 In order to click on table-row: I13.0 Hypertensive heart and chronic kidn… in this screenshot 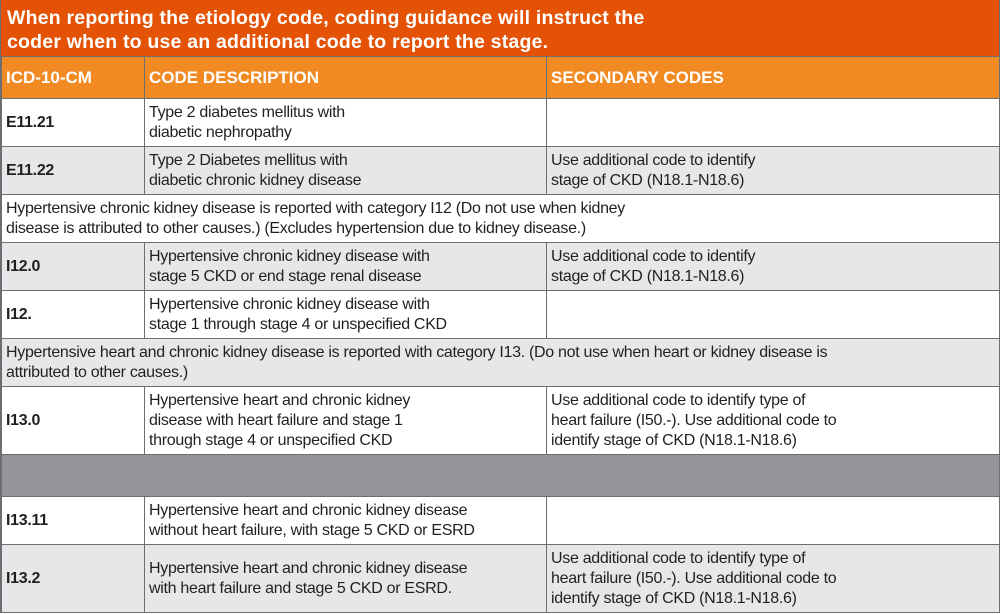, I will do `click(500, 420)`.